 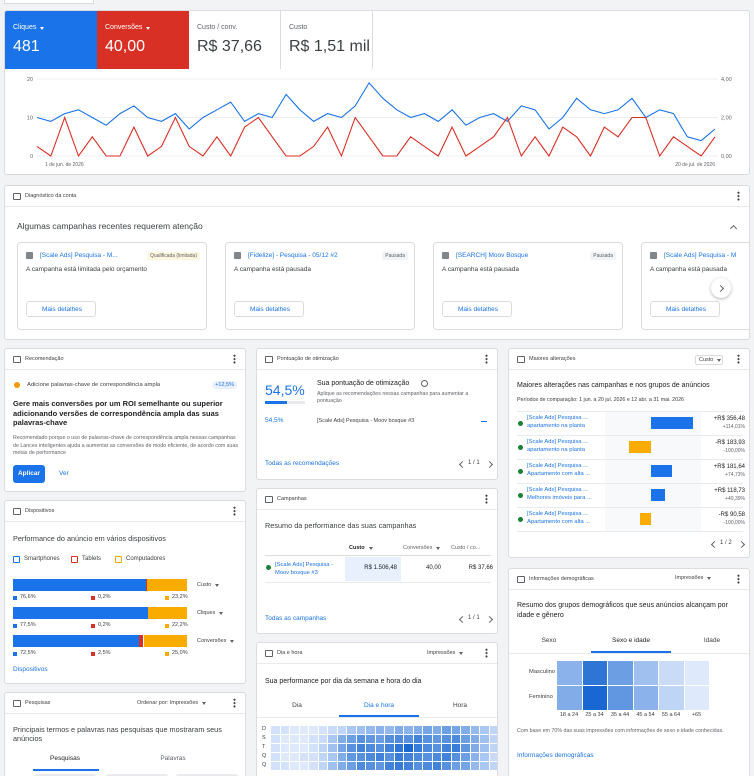 I want to click on metric-value: R$ 1,51 mil, so click(x=329, y=46).